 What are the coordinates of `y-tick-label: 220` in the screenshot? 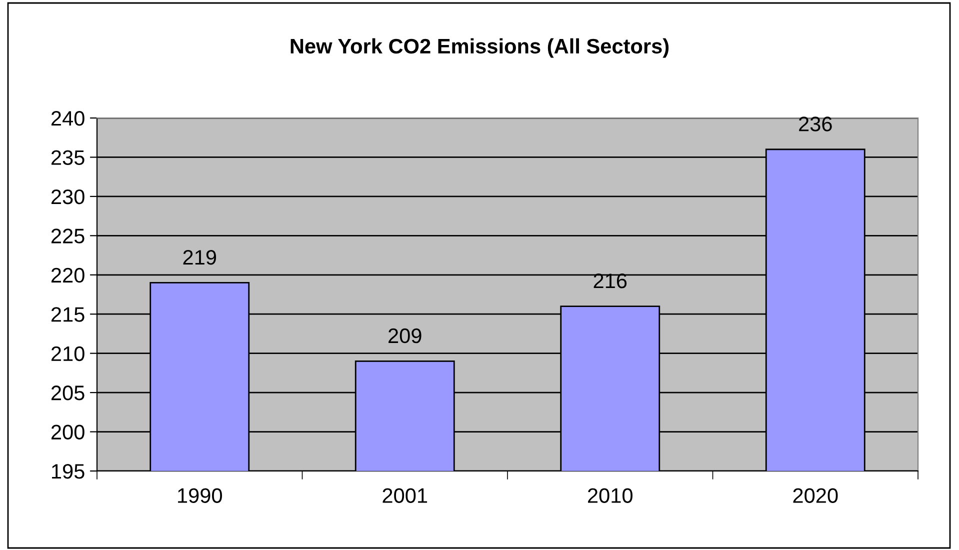 It's located at (67, 275).